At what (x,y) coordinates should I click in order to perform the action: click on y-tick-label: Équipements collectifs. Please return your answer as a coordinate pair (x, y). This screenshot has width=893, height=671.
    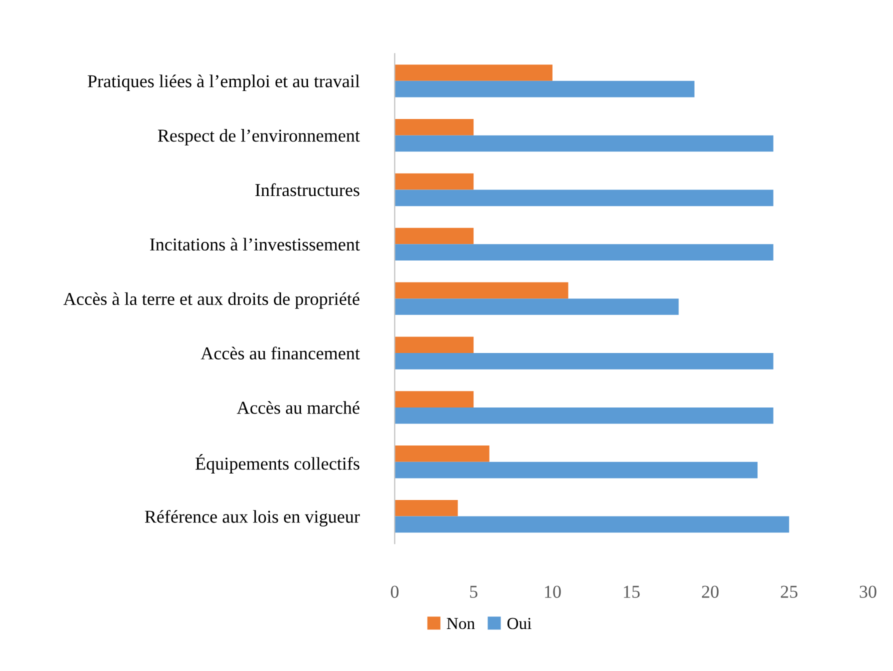
    Looking at the image, I should click on (278, 464).